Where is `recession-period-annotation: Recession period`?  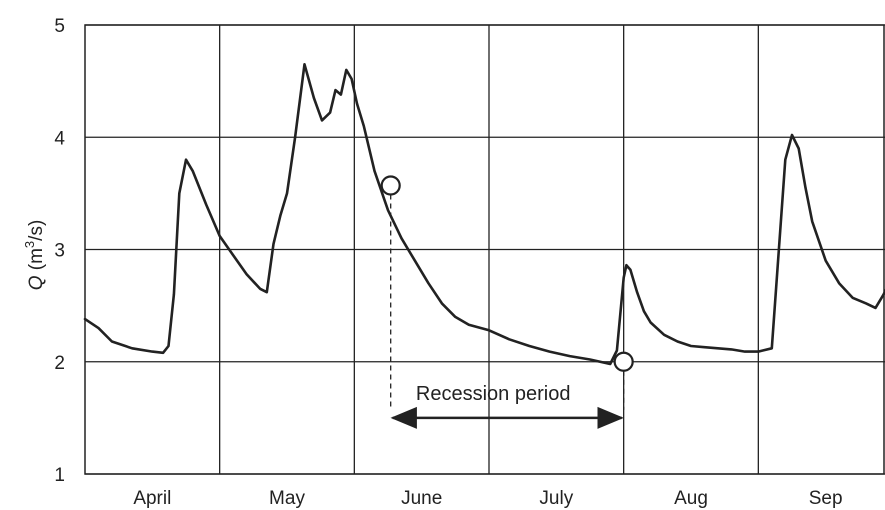 recession-period-annotation: Recession period is located at coordinates (507, 311).